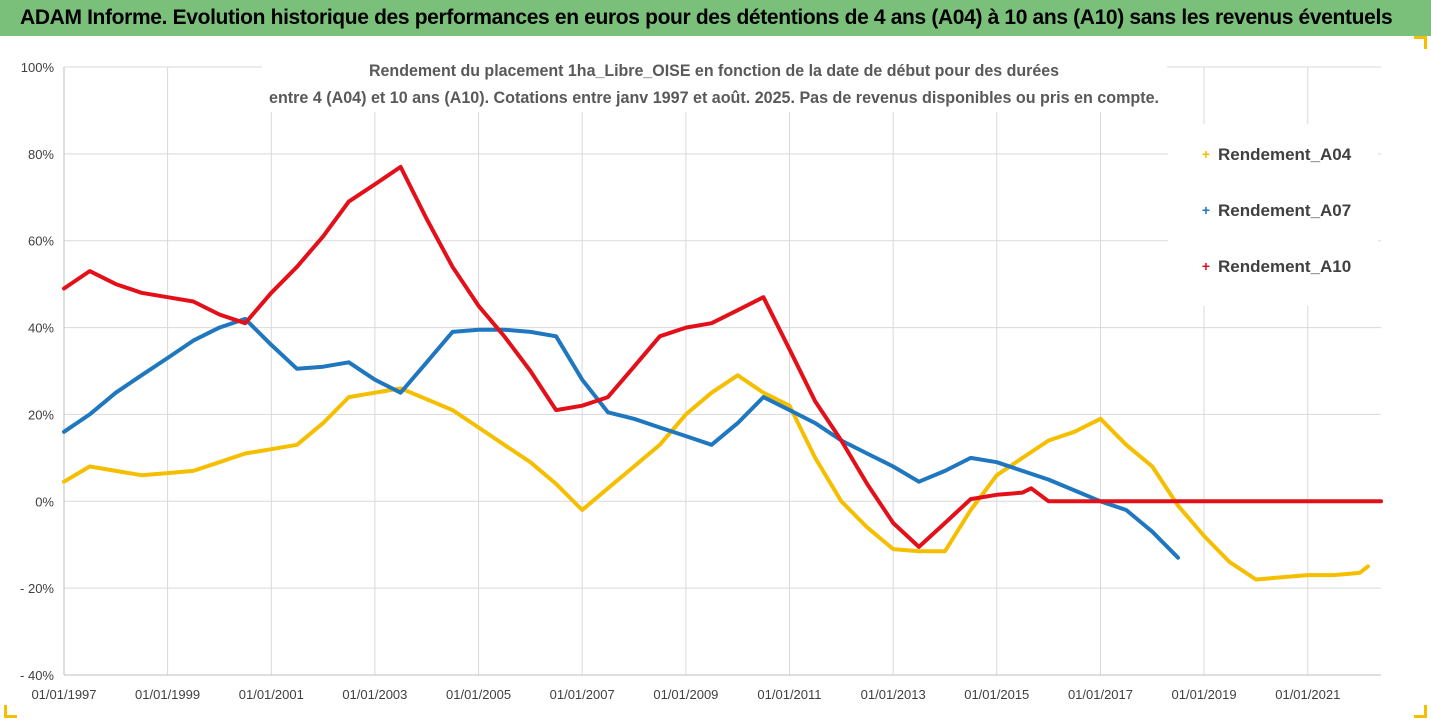 Image resolution: width=1431 pixels, height=721 pixels. I want to click on x-tick-label: 01/01/1997, so click(63, 694).